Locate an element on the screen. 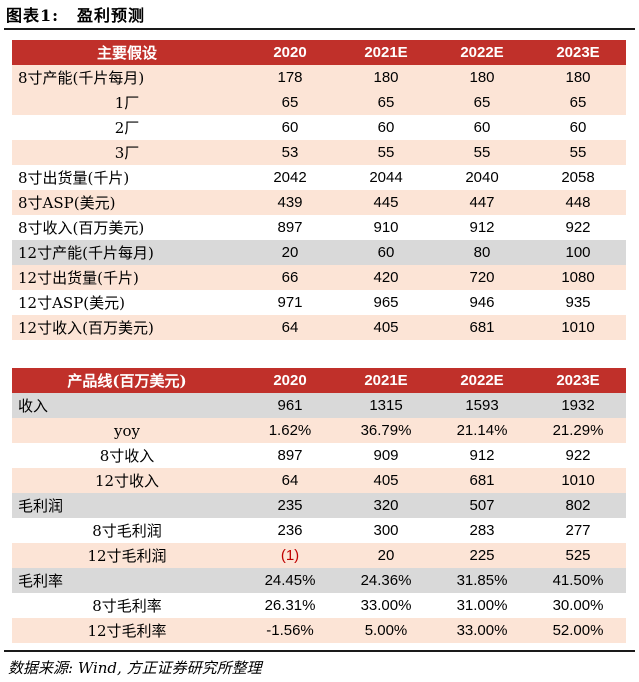 This screenshot has width=639, height=682. table-row: 8寸毛利率 26.31% 33.00% 31.00% 30.00% is located at coordinates (319, 605).